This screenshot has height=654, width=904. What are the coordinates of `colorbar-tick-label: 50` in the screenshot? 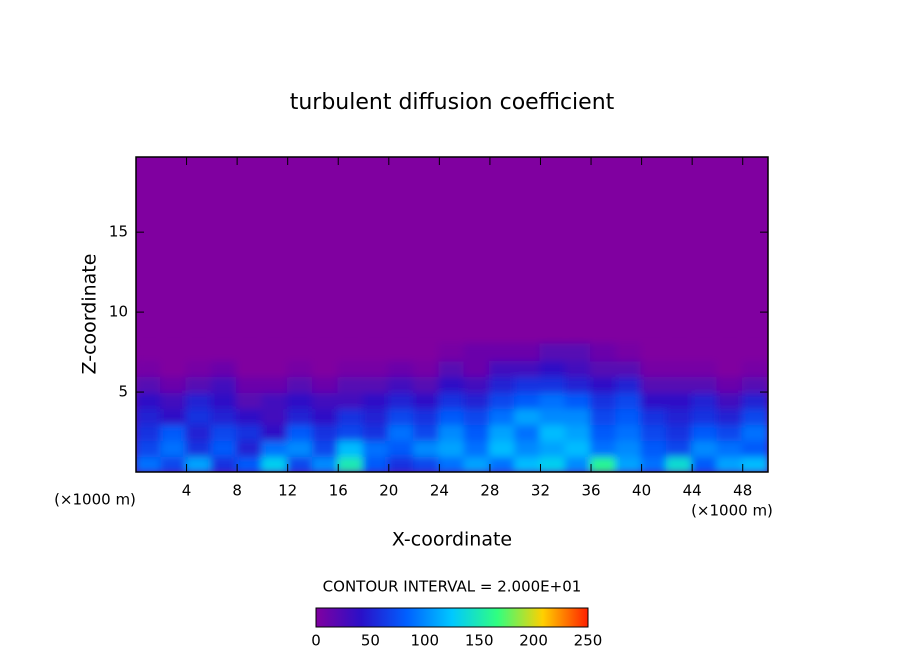 It's located at (370, 641).